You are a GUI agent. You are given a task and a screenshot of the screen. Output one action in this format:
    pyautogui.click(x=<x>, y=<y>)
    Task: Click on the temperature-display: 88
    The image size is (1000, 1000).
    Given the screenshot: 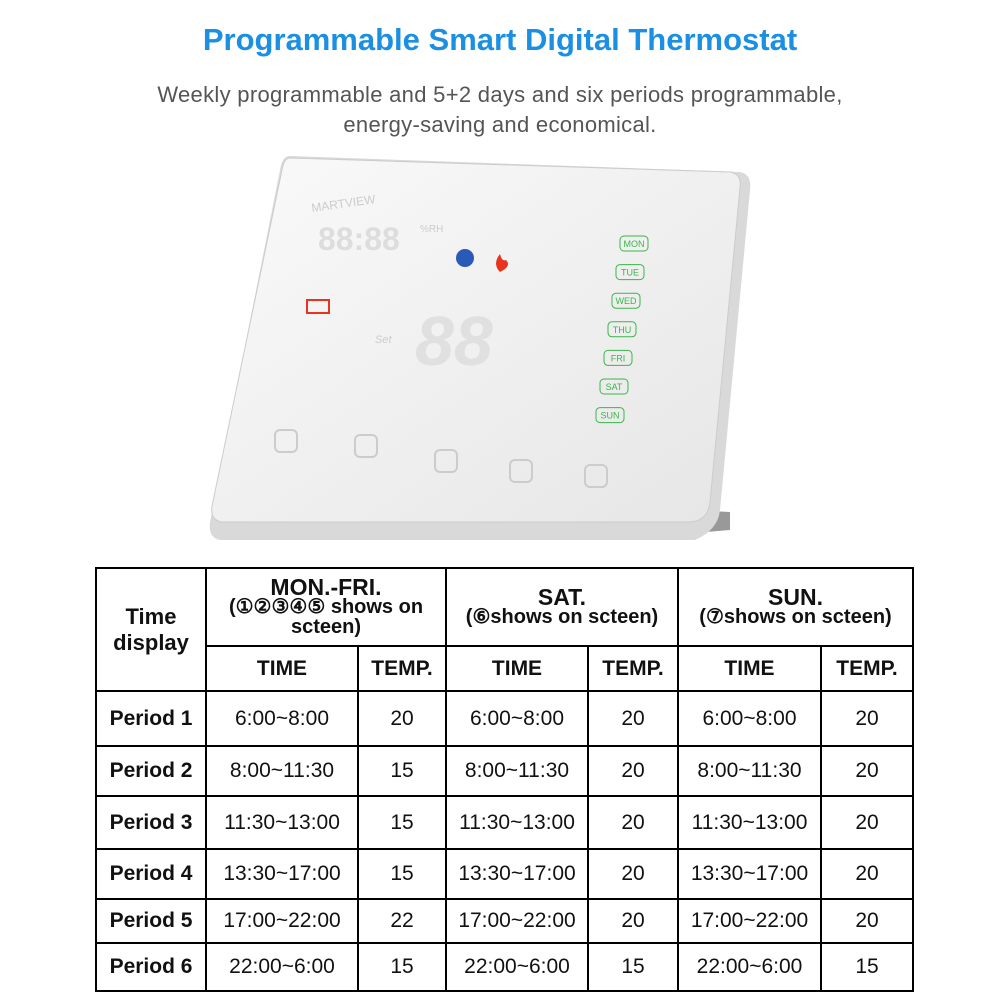 What is the action you would take?
    pyautogui.click(x=454, y=341)
    